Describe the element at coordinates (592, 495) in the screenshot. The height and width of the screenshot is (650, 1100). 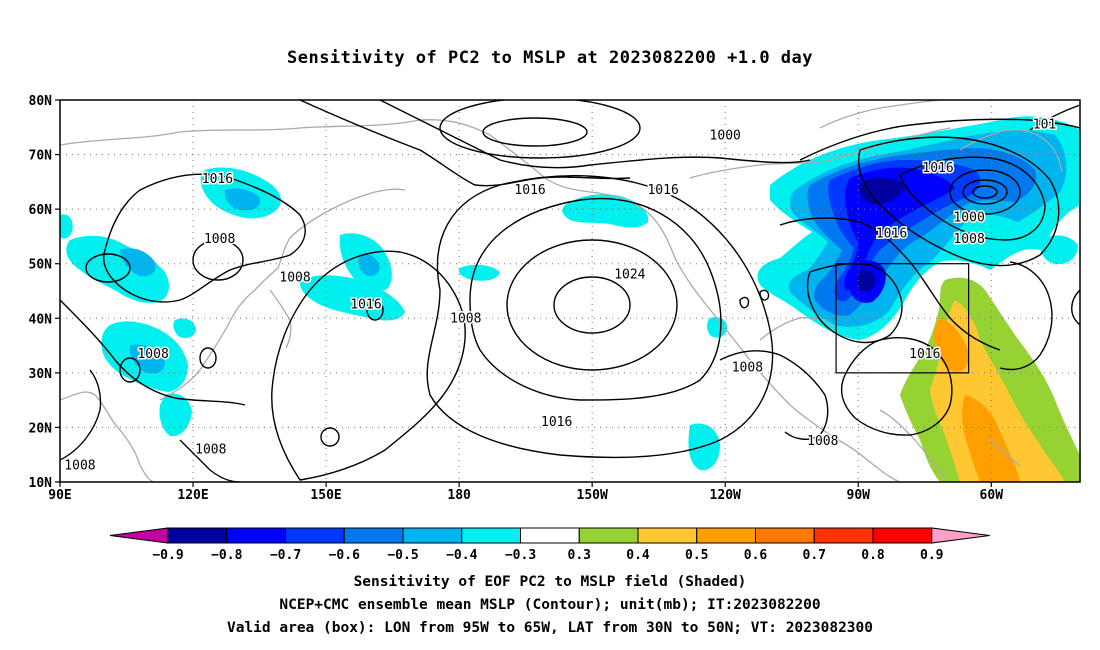
I see `lon-label: 150W` at that location.